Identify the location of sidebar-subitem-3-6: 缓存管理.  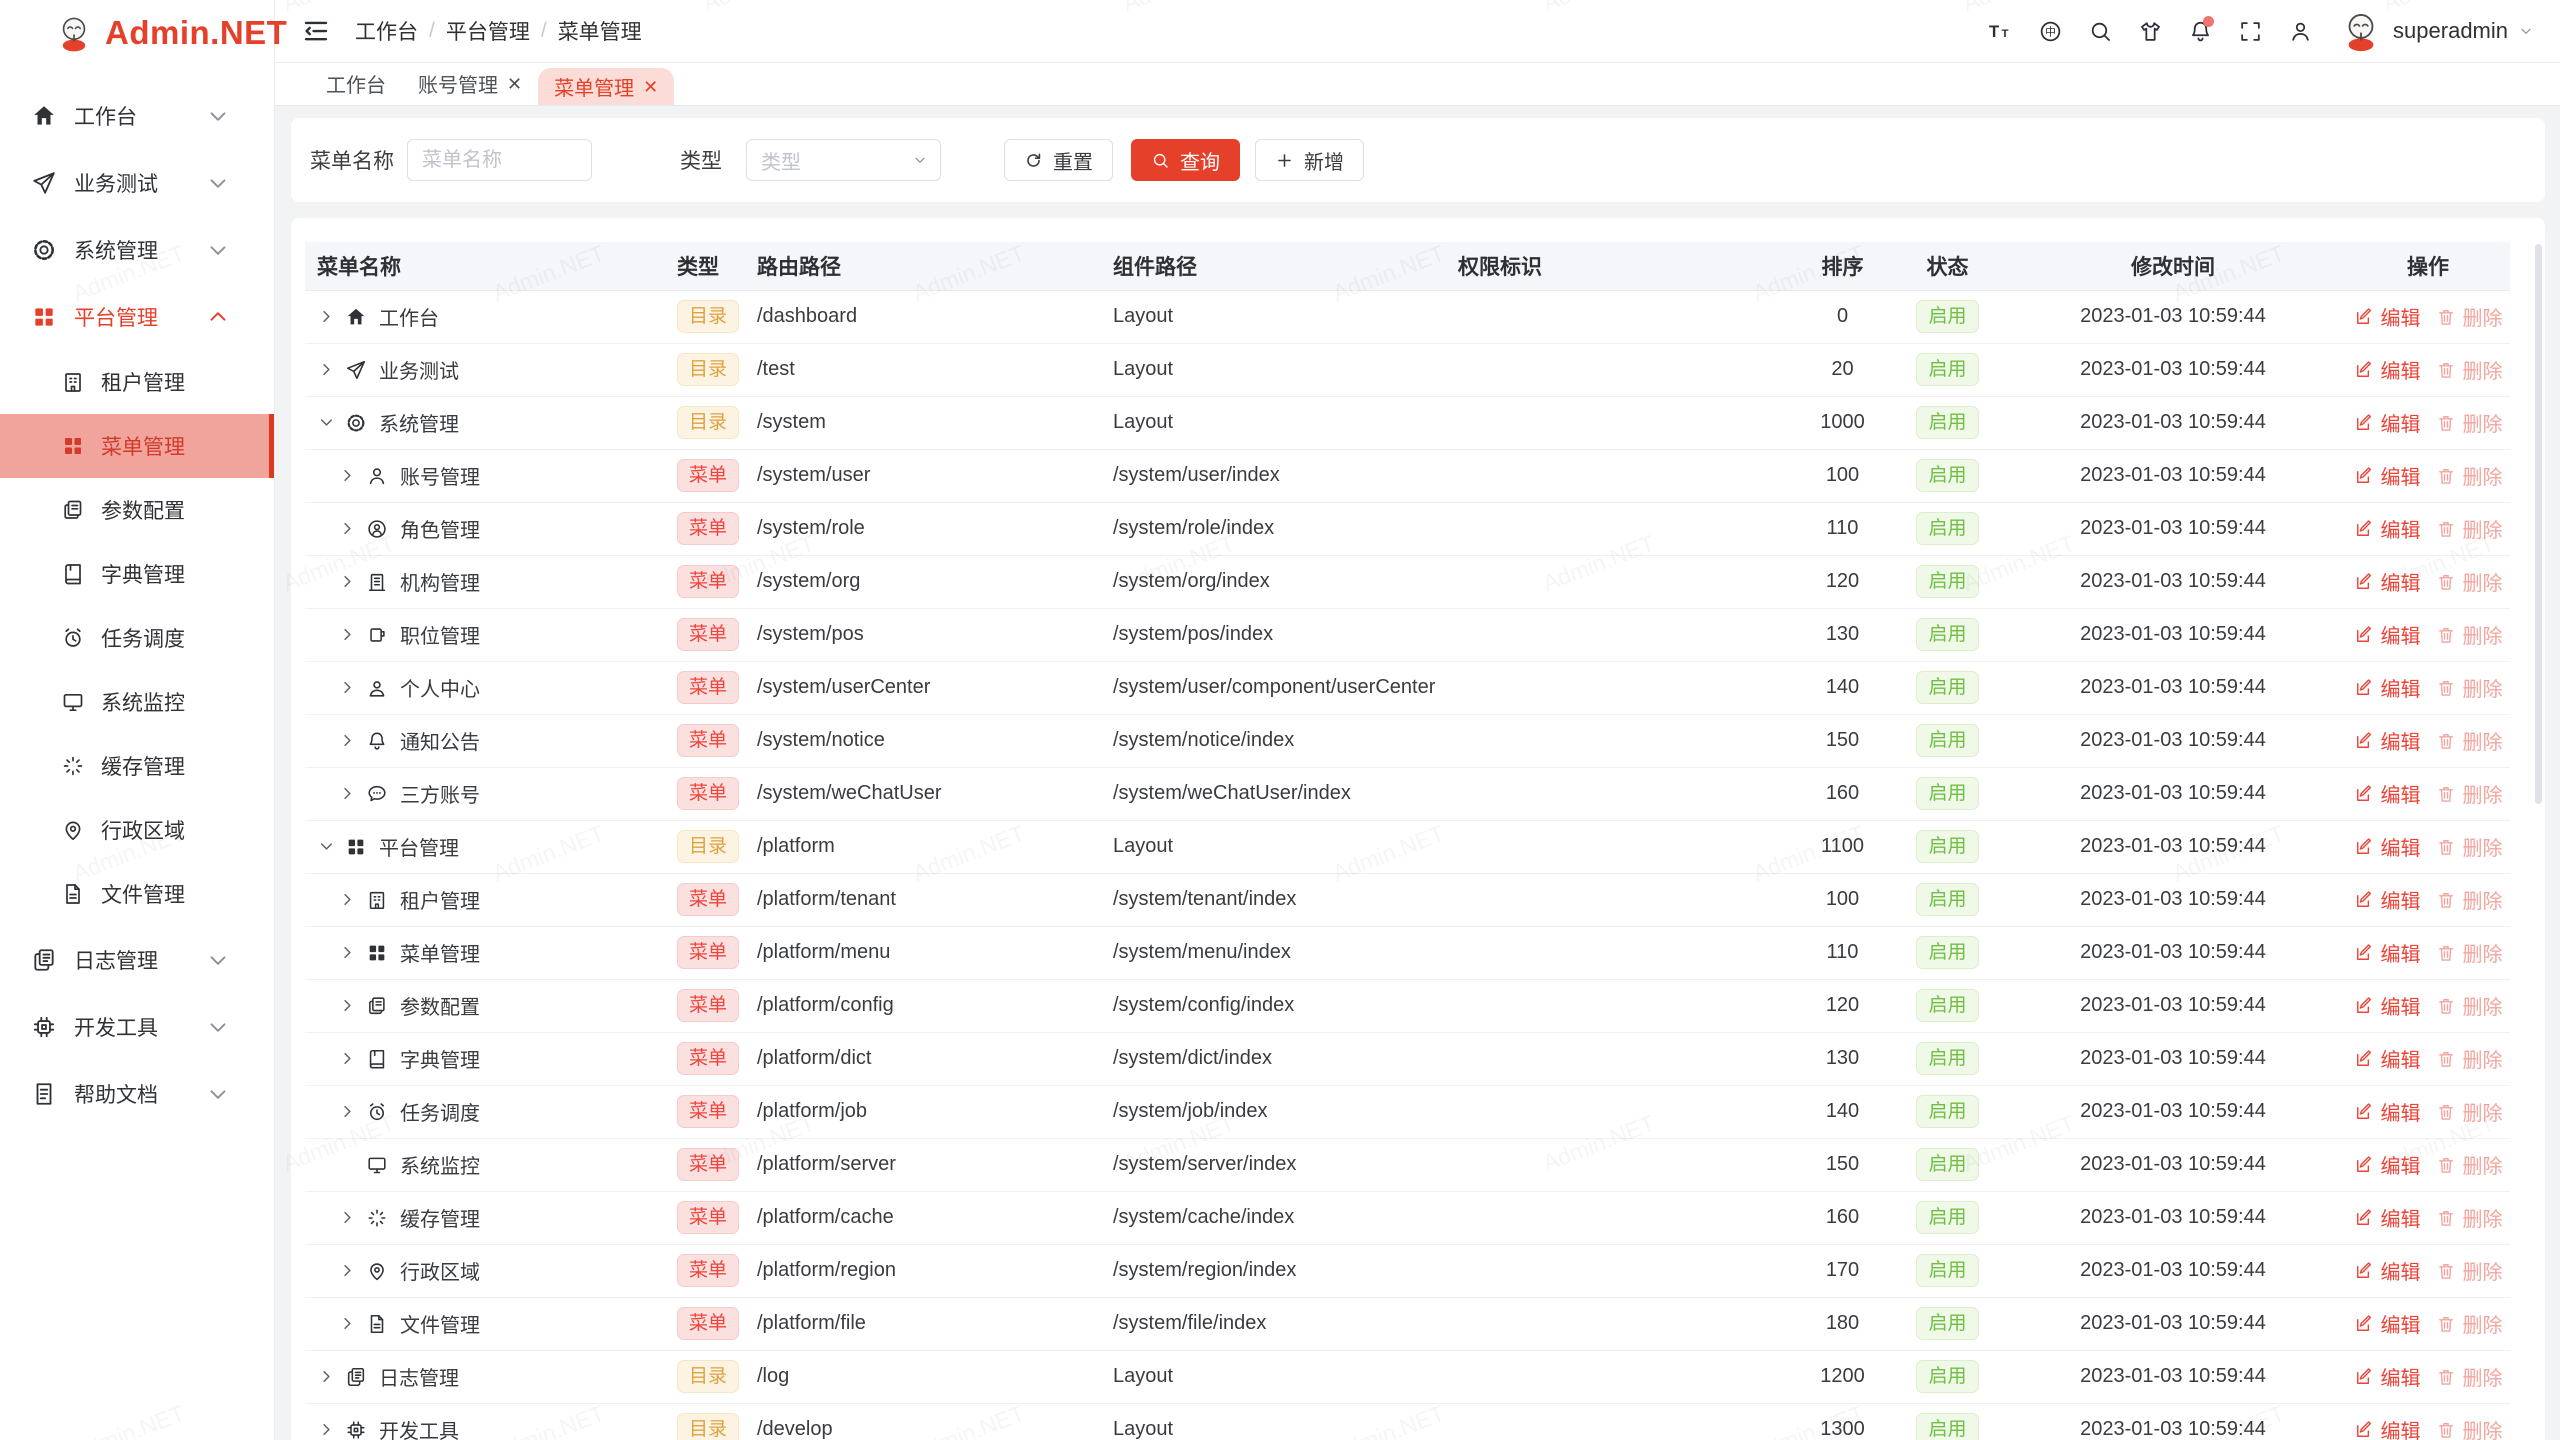
(137, 766).